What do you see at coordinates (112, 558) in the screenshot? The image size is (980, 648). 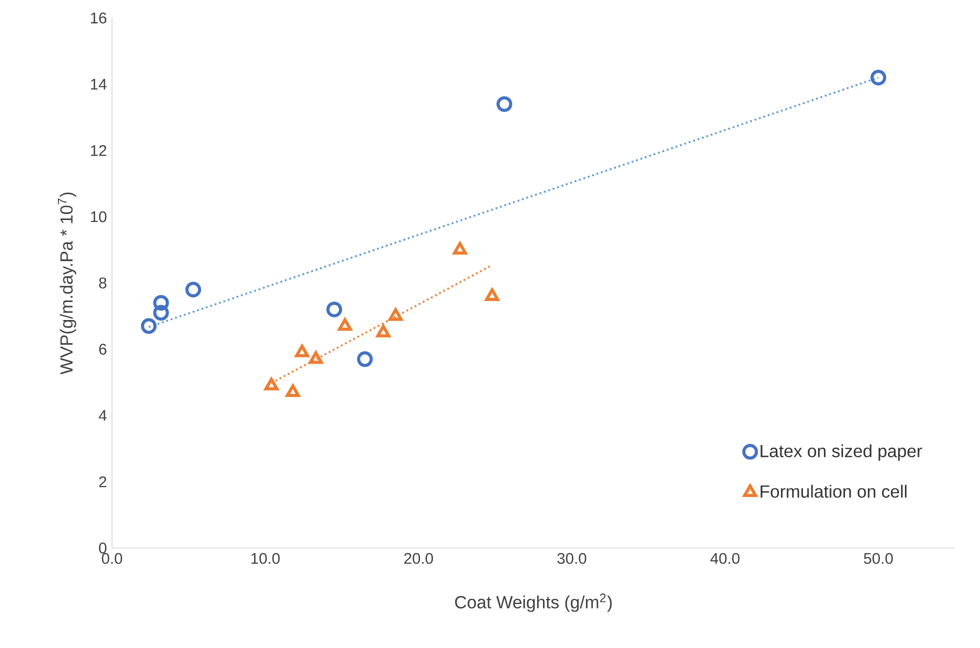 I see `x-tick-label: 0.0` at bounding box center [112, 558].